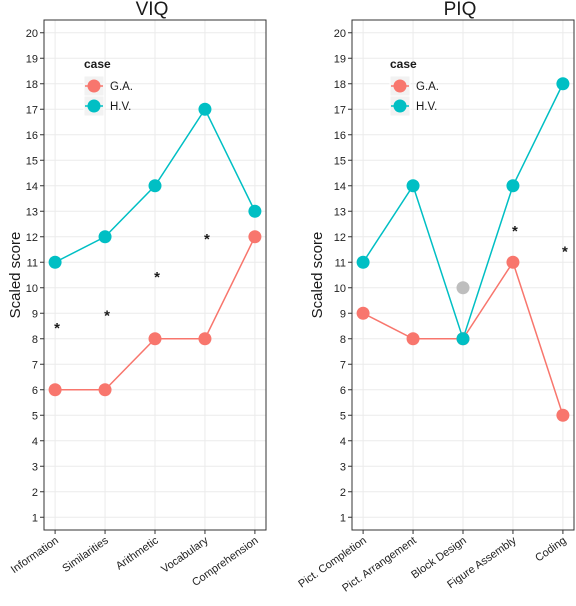 The height and width of the screenshot is (606, 576). I want to click on x-tick-label: Information, so click(35, 555).